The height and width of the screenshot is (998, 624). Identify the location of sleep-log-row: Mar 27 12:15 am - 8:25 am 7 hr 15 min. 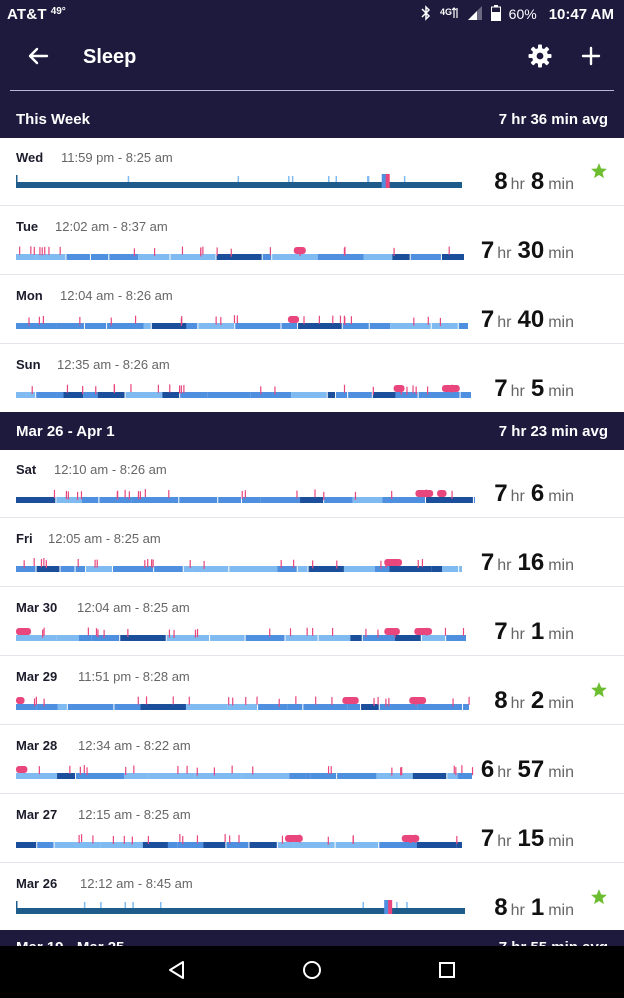
(312, 829).